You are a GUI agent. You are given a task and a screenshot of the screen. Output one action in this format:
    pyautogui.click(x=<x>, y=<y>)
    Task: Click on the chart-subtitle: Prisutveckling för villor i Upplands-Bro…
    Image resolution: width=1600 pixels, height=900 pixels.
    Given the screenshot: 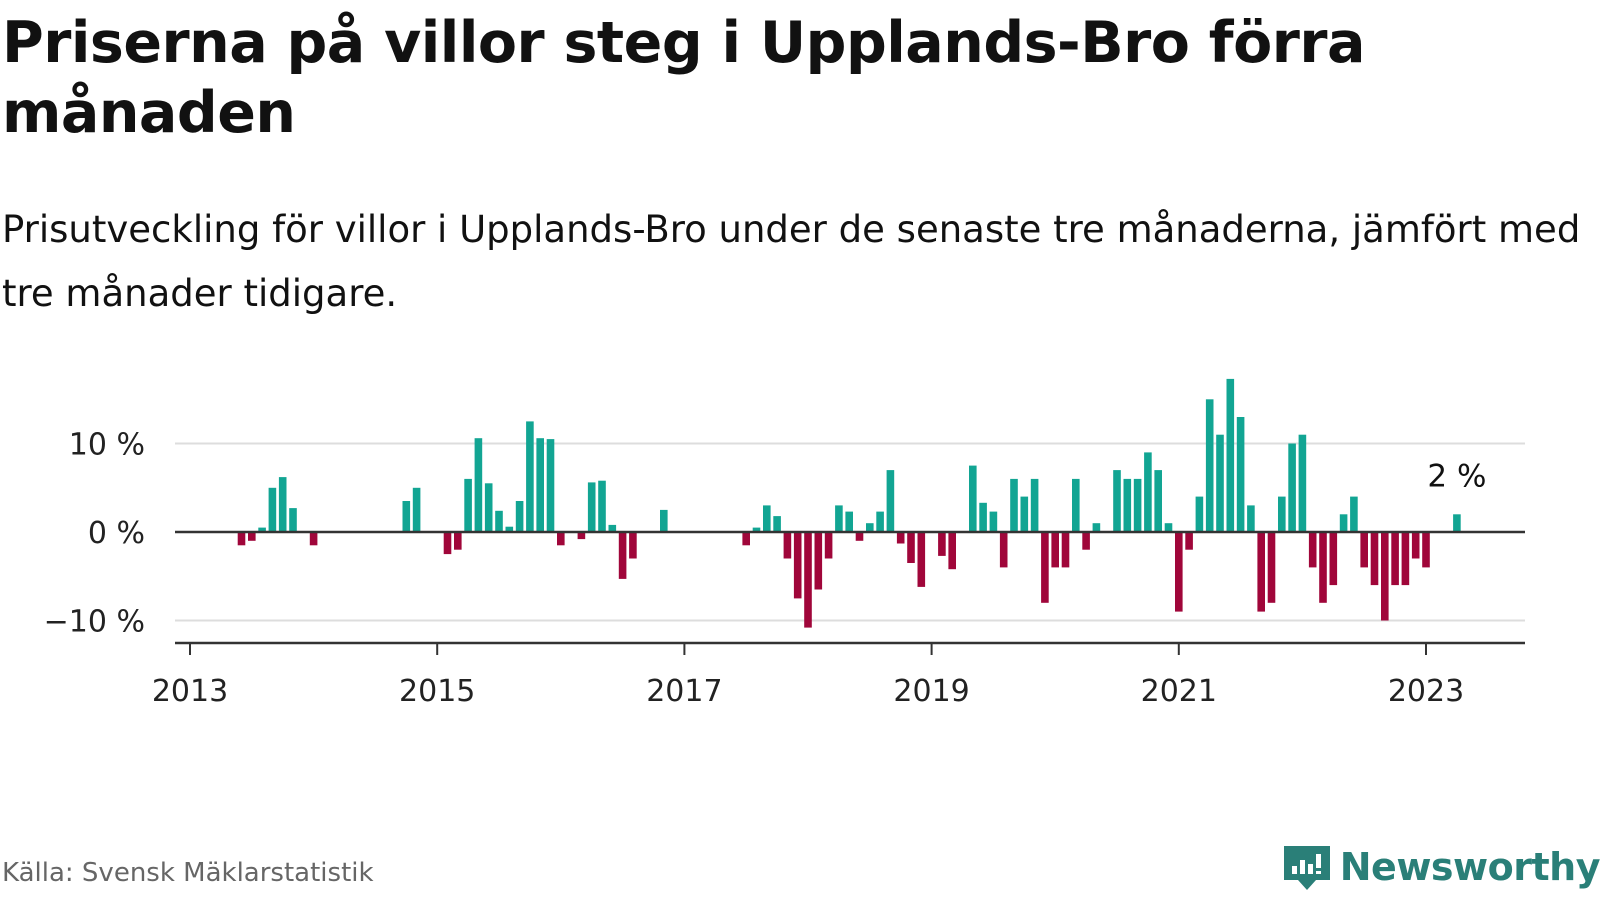 What is the action you would take?
    pyautogui.click(x=791, y=261)
    